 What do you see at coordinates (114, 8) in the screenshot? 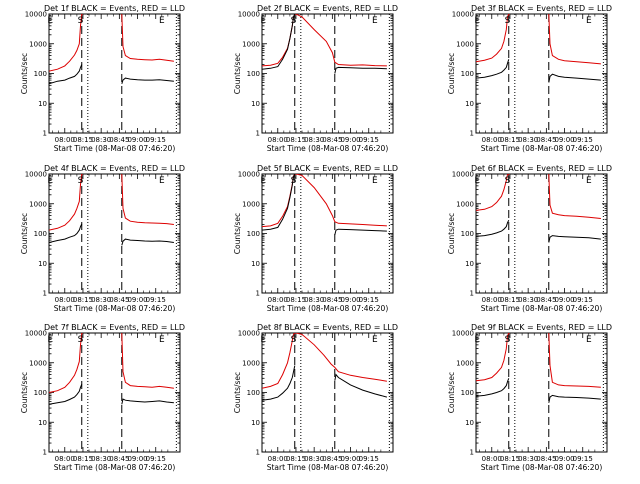
I see `panel-title: Det 1f BLACK = Events, RED = LLD` at bounding box center [114, 8].